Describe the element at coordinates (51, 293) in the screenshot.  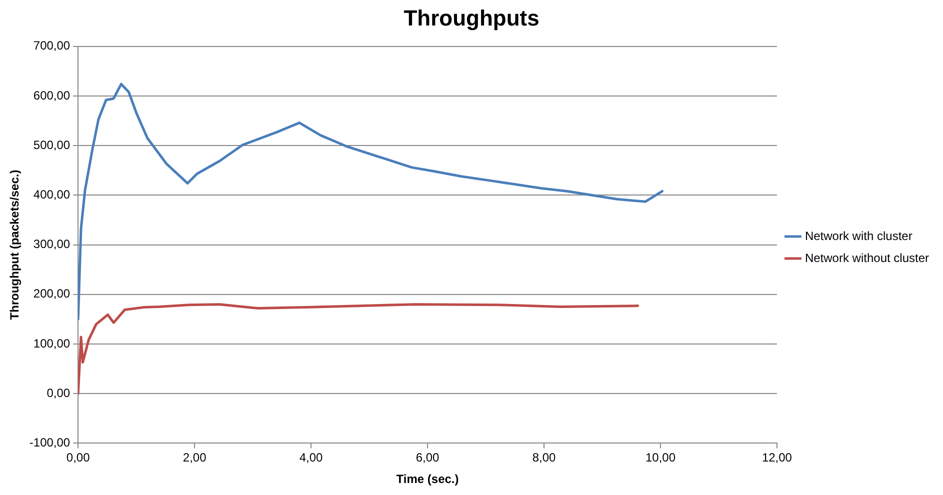
I see `y-tick-label: 200,00` at that location.